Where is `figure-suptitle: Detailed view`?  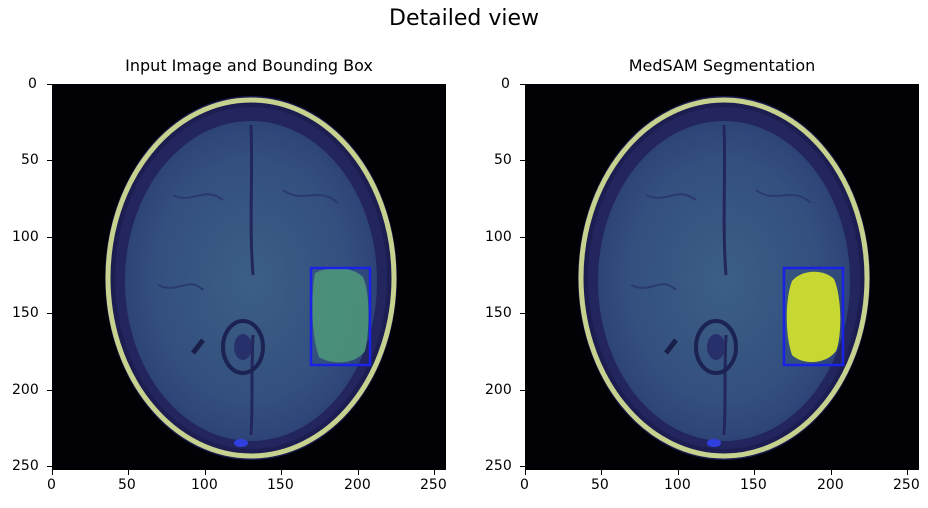
figure-suptitle: Detailed view is located at coordinates (464, 18).